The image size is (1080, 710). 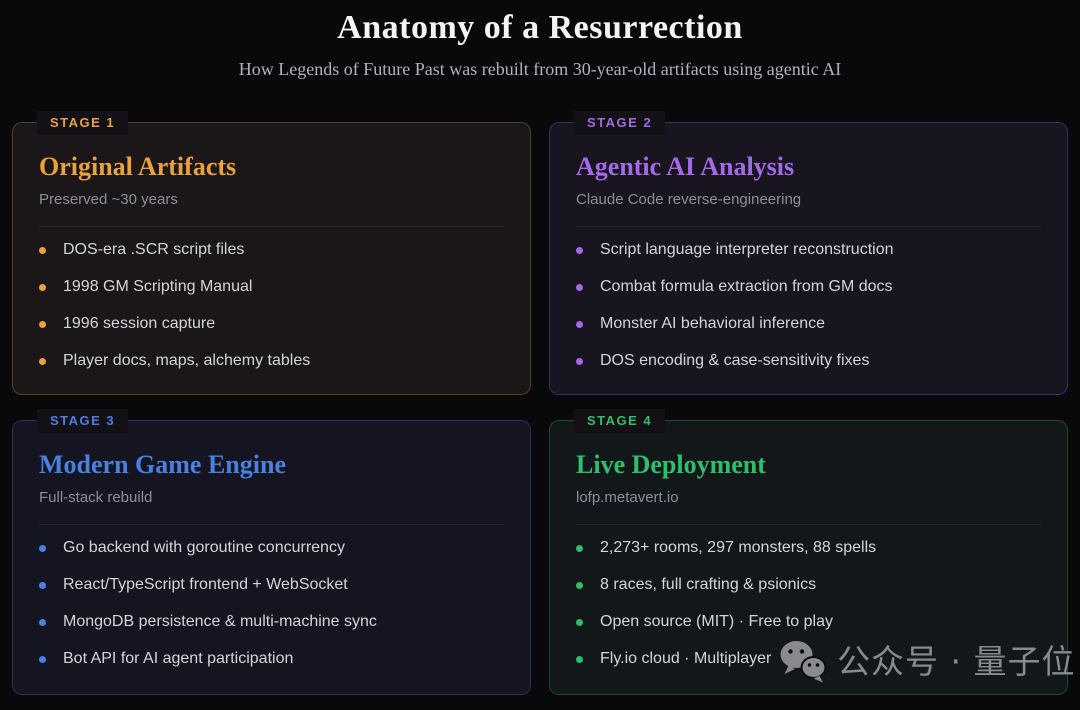 I want to click on stage-badge: STAGE 3, so click(x=83, y=421).